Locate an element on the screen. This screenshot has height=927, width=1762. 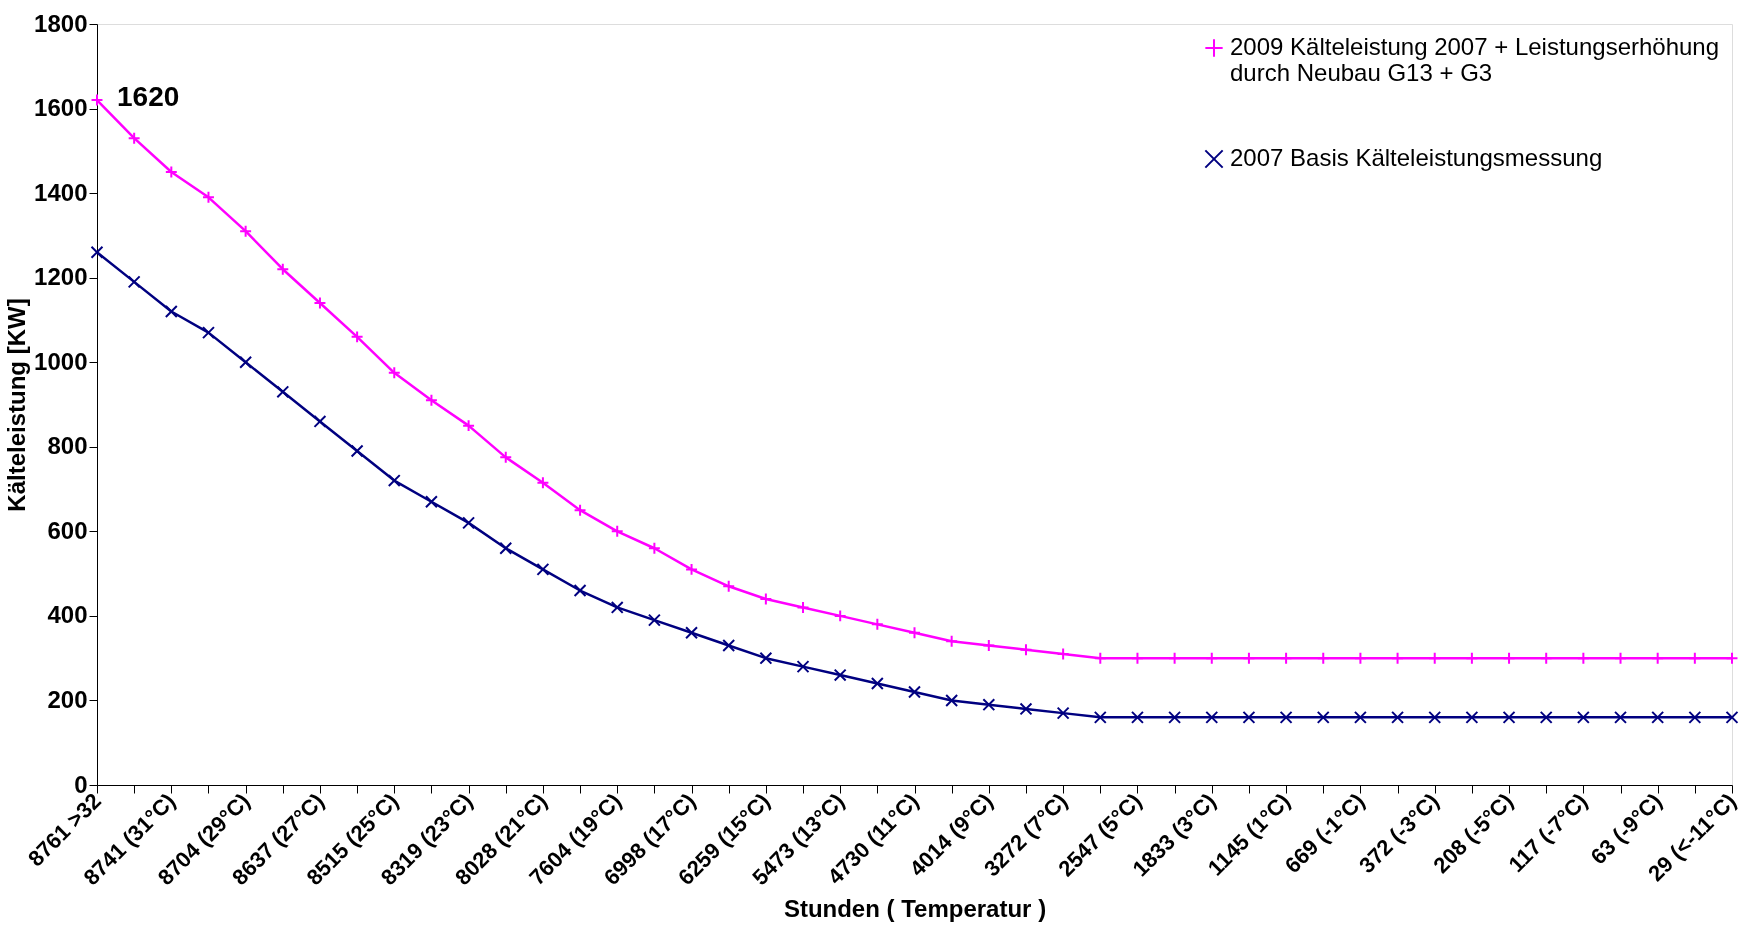
annotation: 1620 is located at coordinates (148, 97).